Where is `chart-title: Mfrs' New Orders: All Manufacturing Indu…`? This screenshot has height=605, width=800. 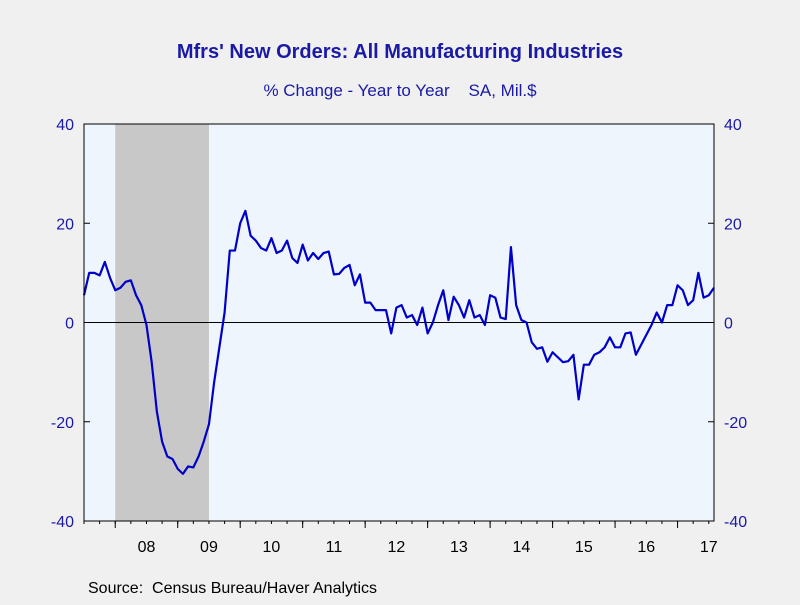 chart-title: Mfrs' New Orders: All Manufacturing Indu… is located at coordinates (400, 52).